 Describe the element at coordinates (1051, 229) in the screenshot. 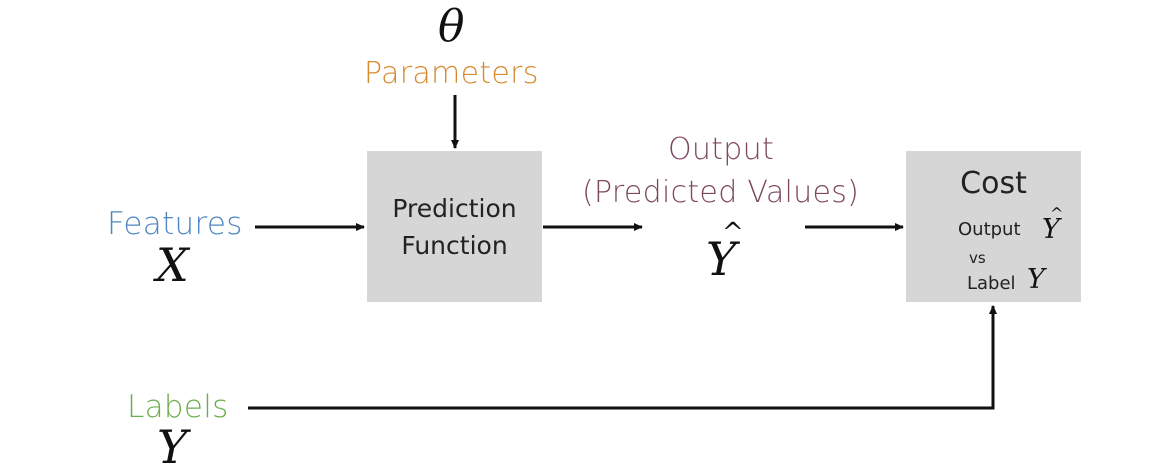

I see `cost-output-y-hat-symbol: Y` at that location.